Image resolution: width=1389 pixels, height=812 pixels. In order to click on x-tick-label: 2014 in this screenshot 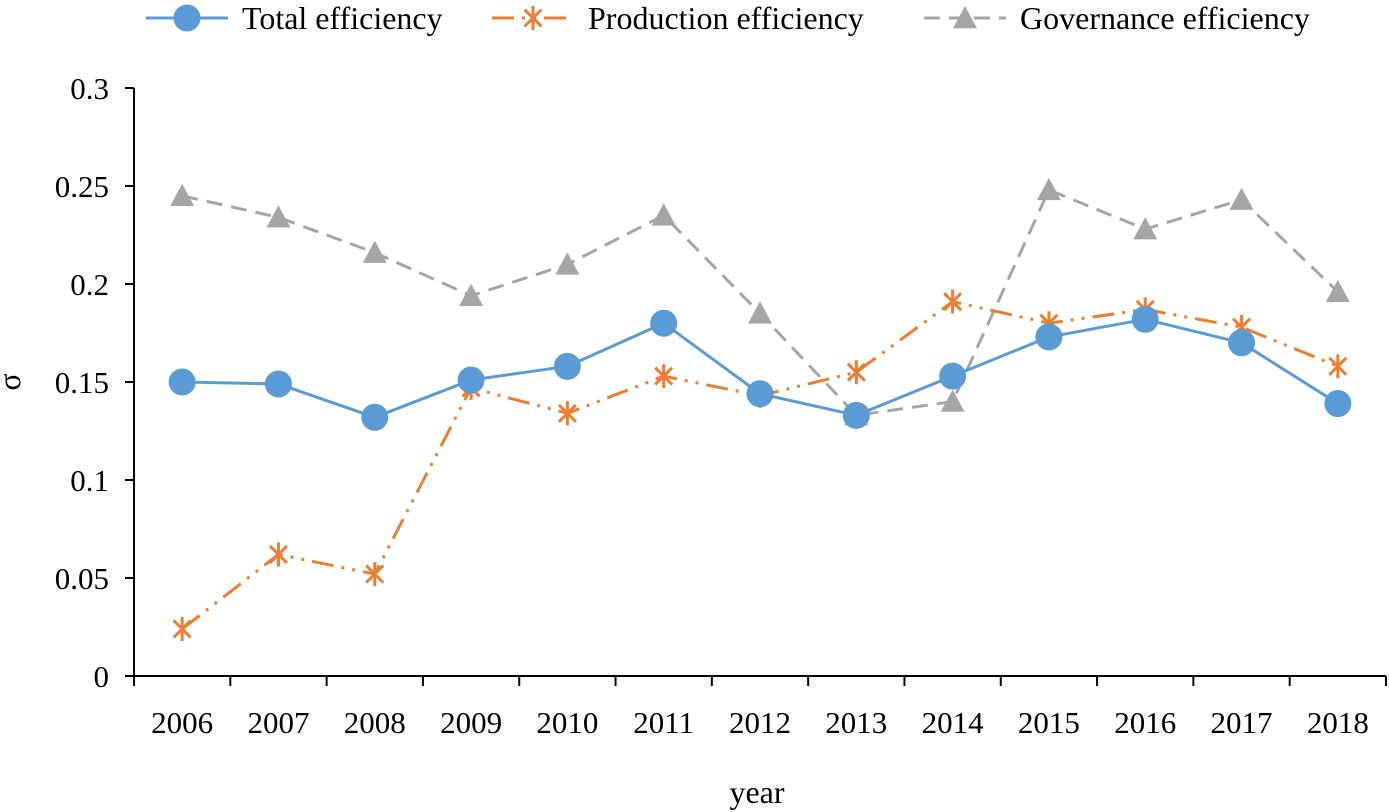, I will do `click(953, 722)`.